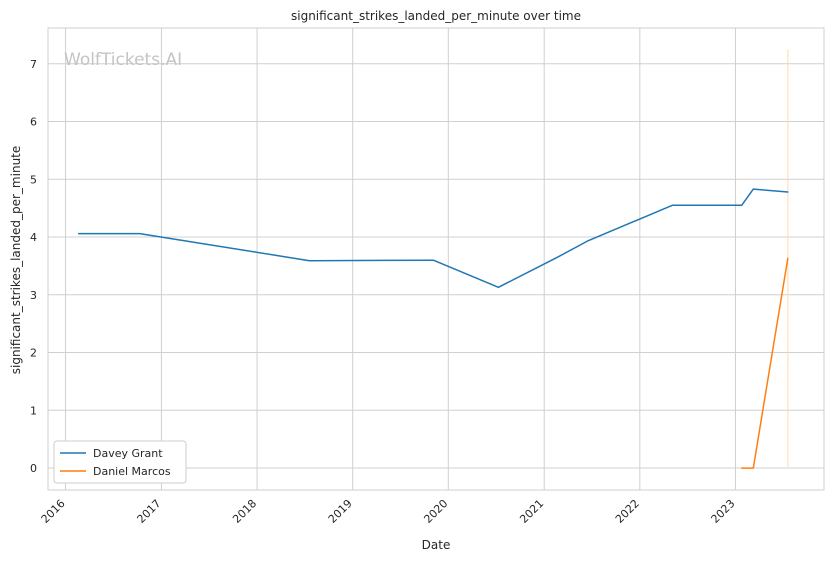 The width and height of the screenshot is (832, 561). Describe the element at coordinates (723, 511) in the screenshot. I see `x-tick-label-2023: 2023` at that location.